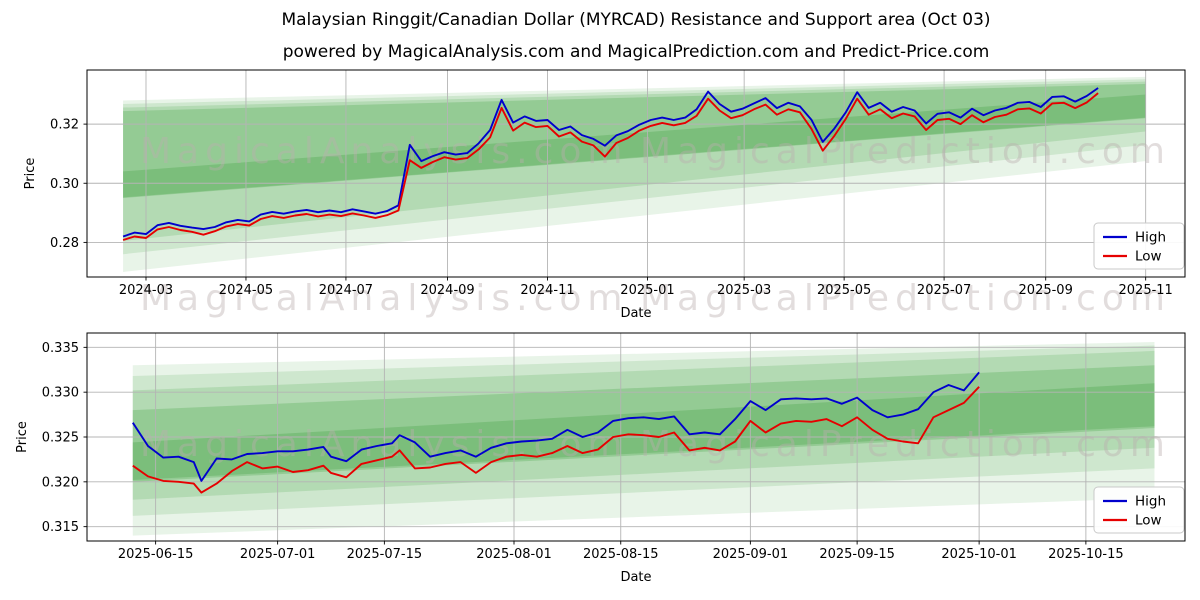  I want to click on y-tick-label: 0.30, so click(64, 184).